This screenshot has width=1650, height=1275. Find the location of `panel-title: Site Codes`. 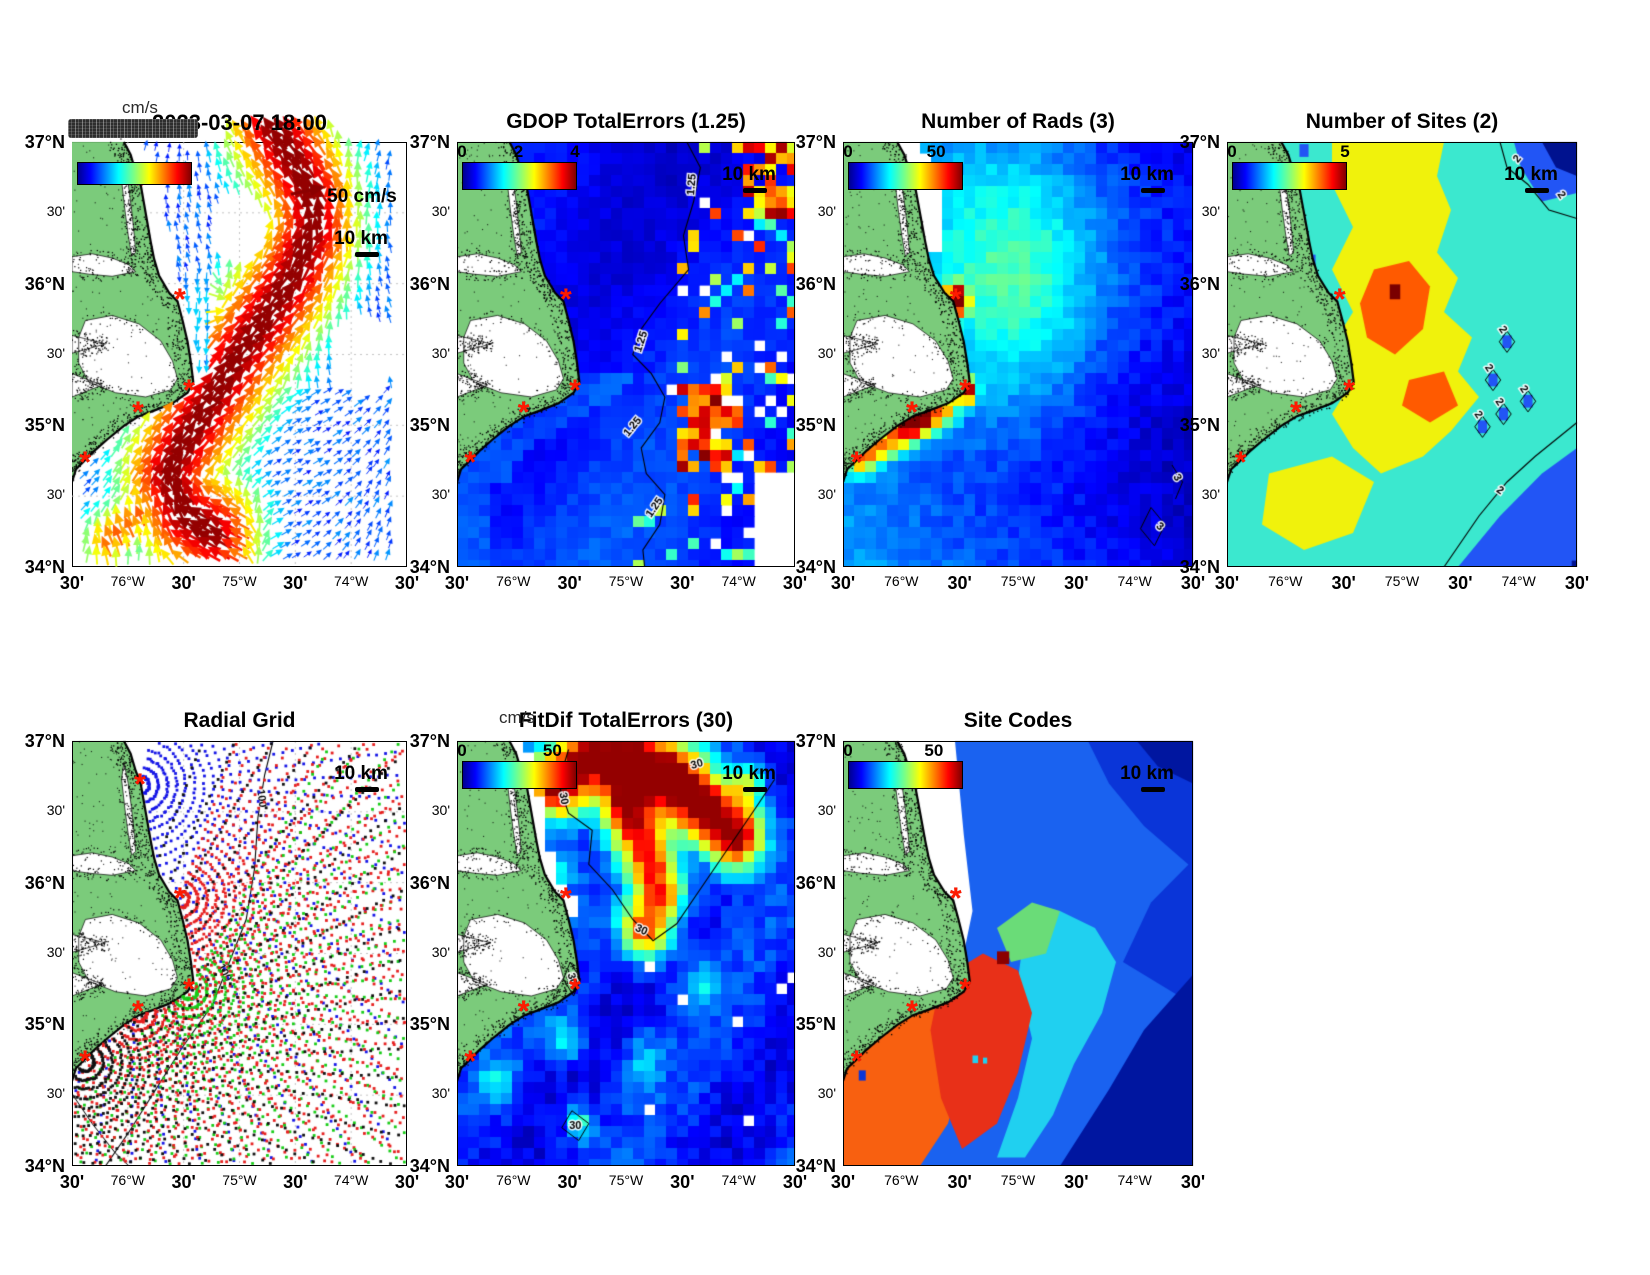

panel-title: Site Codes is located at coordinates (1018, 720).